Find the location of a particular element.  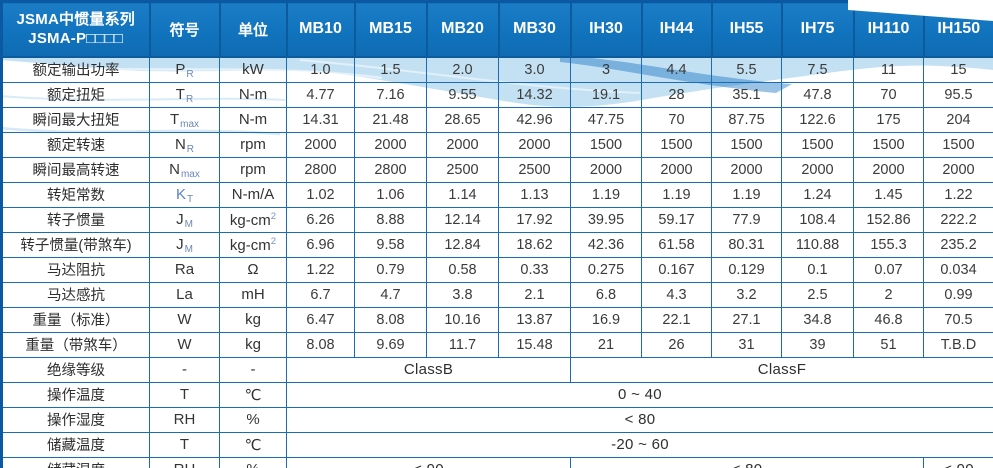

value-cell: 1.06 is located at coordinates (390, 194).